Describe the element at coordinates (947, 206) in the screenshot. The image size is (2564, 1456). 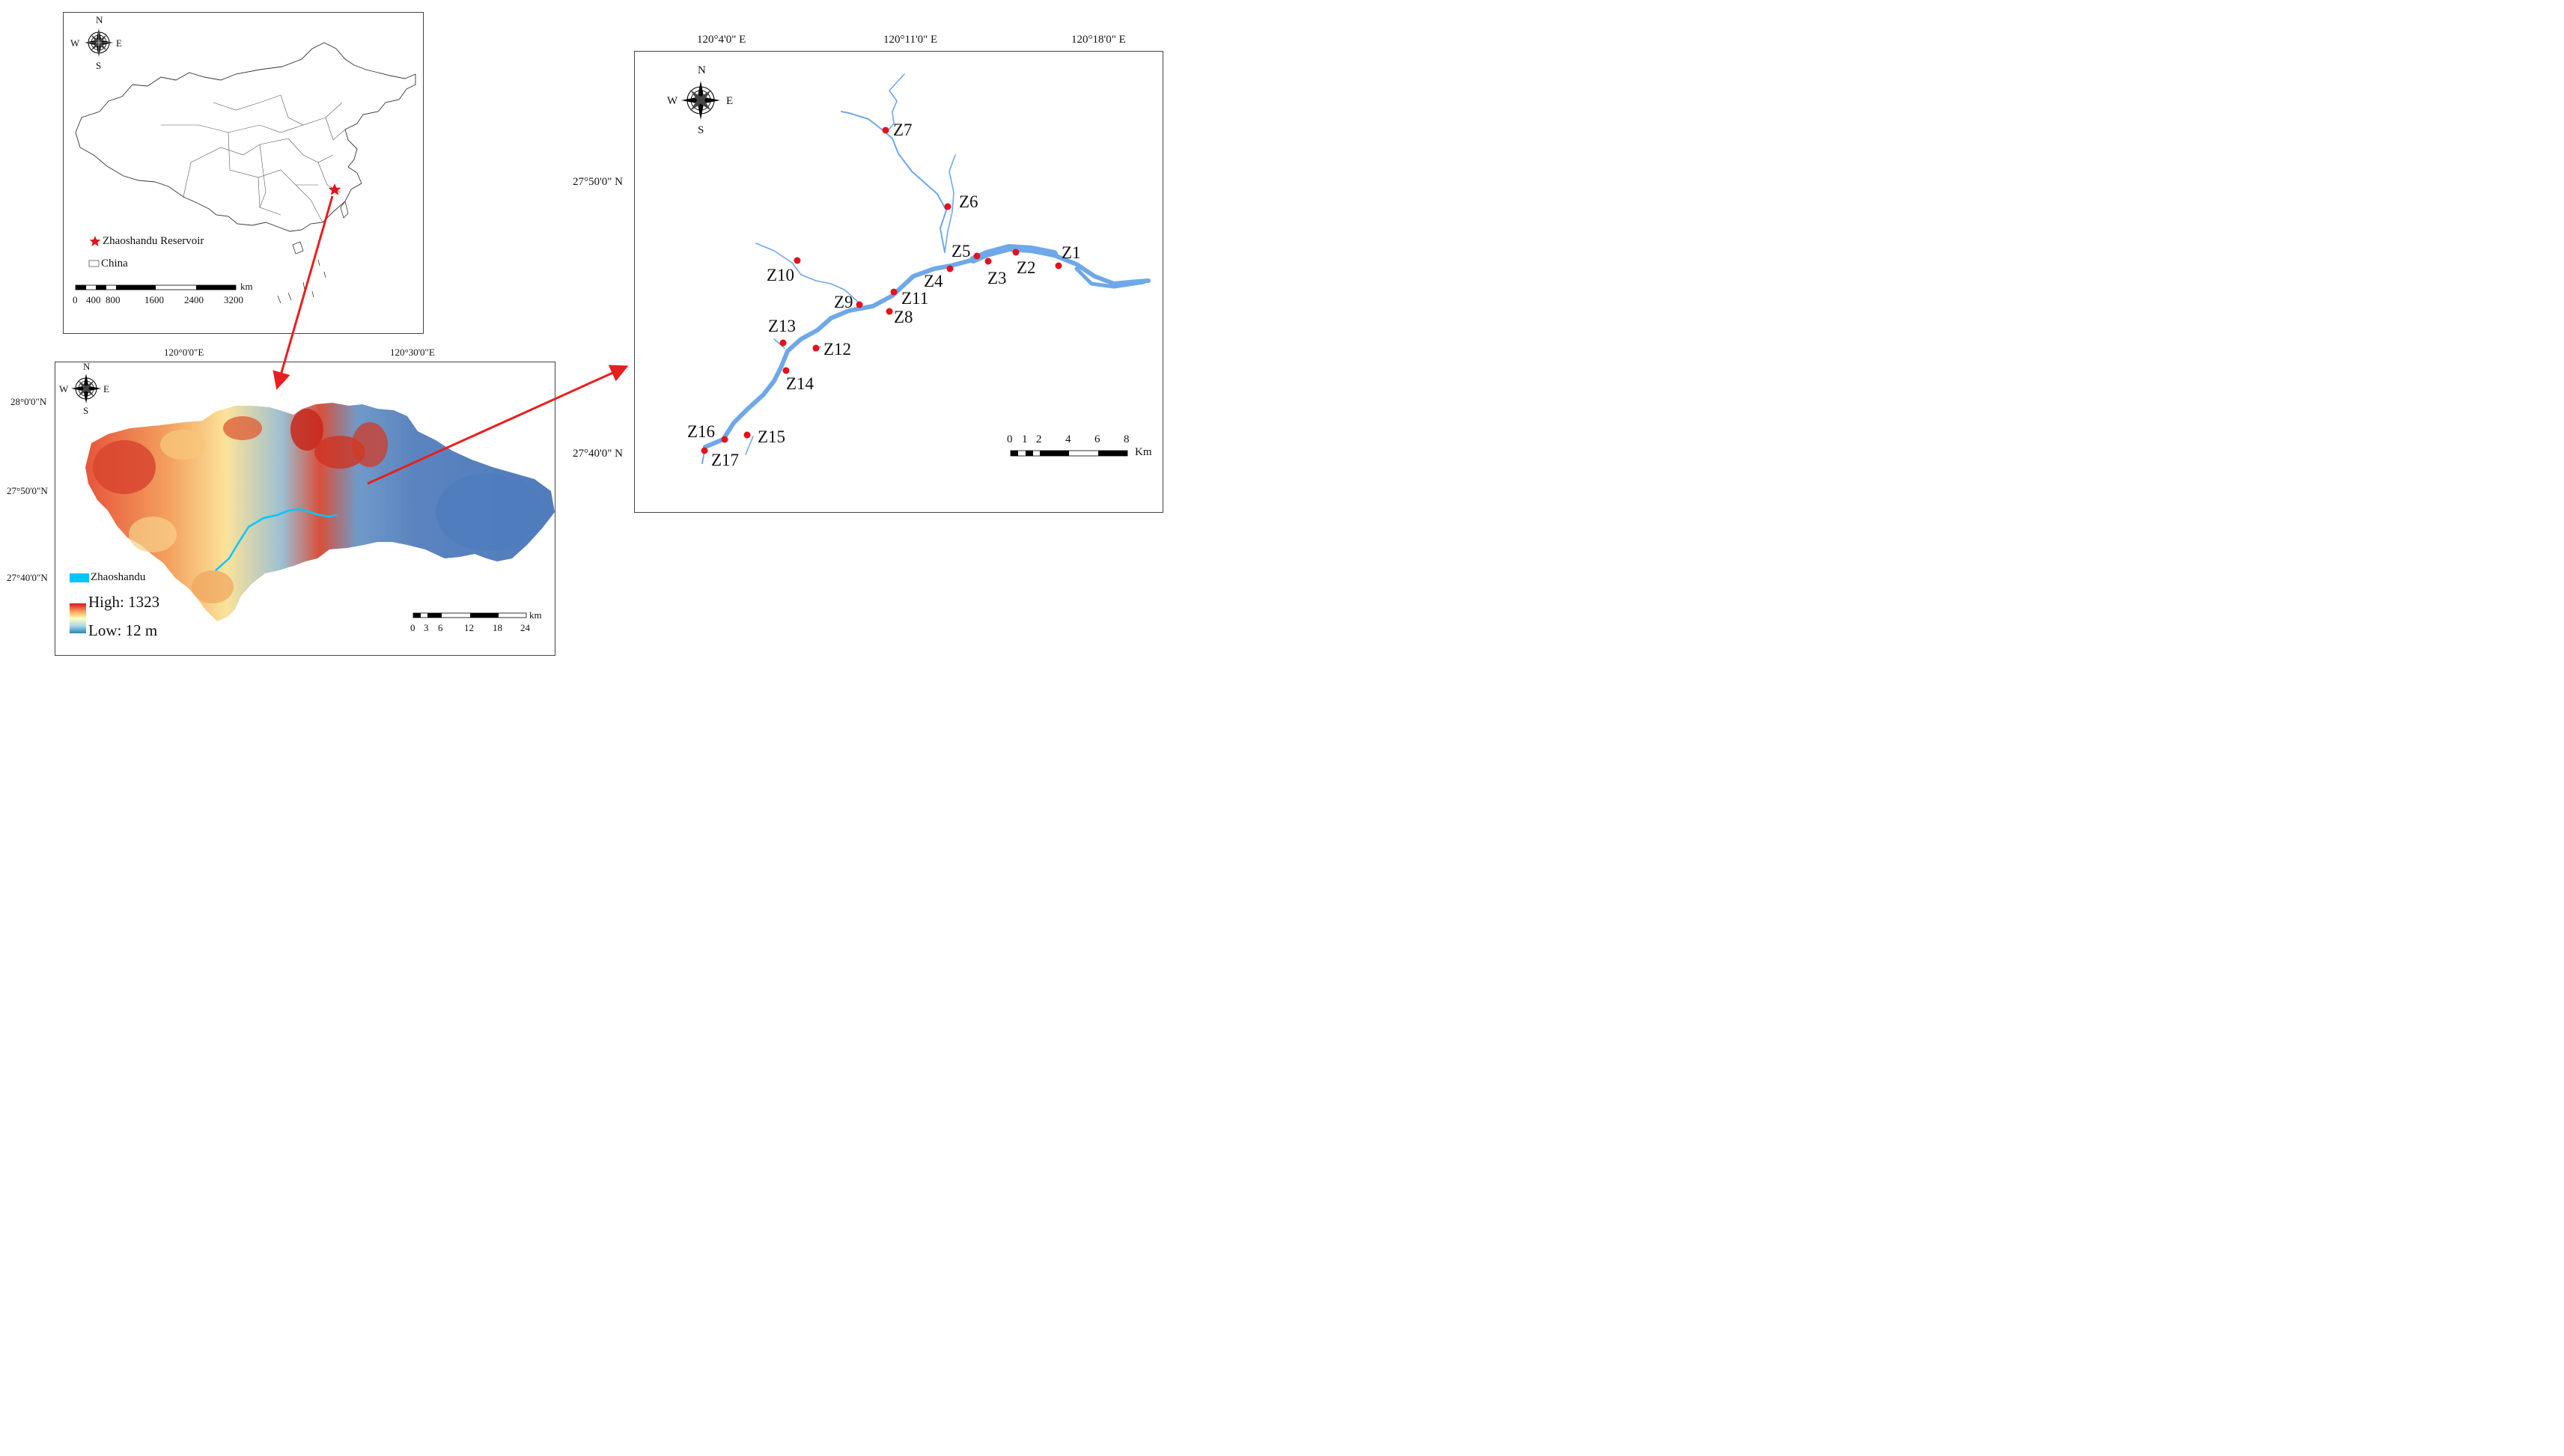
I see `site-marker-z6` at that location.